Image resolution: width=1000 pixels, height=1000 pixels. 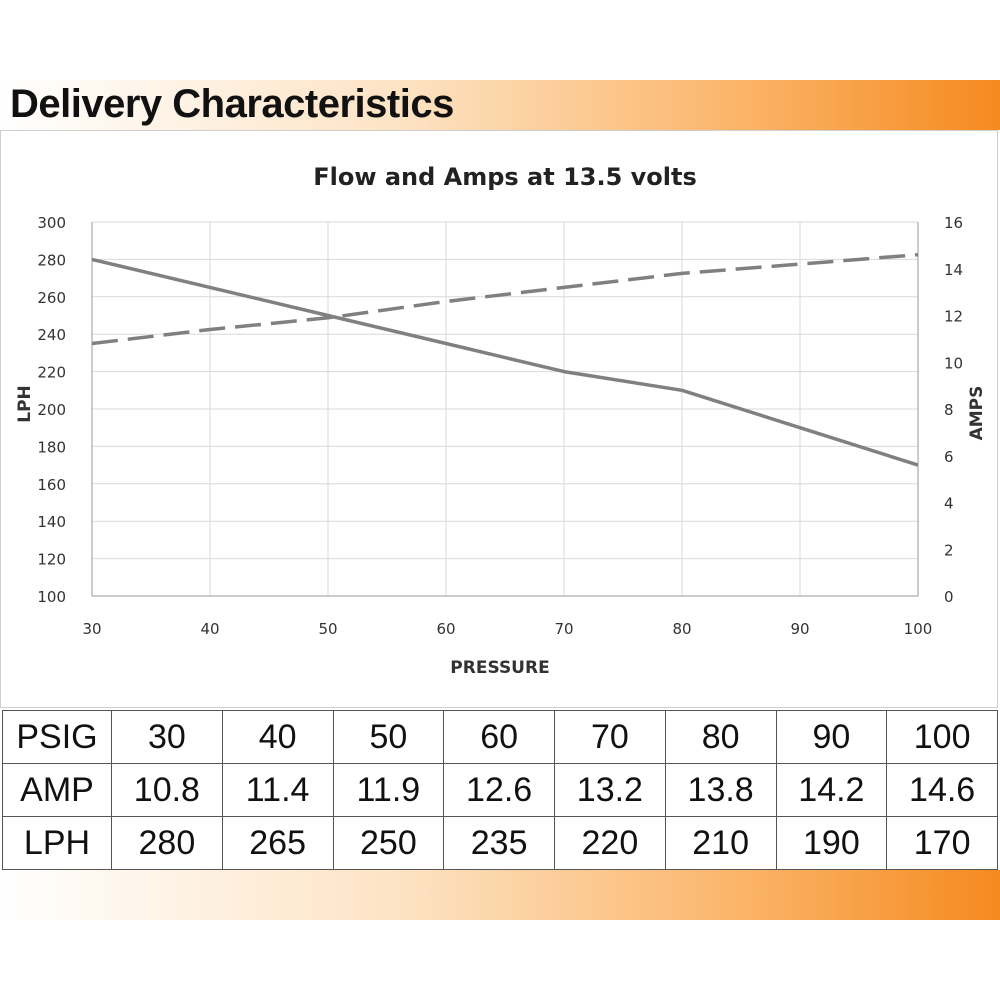 What do you see at coordinates (918, 629) in the screenshot?
I see `x-tick-label: 100` at bounding box center [918, 629].